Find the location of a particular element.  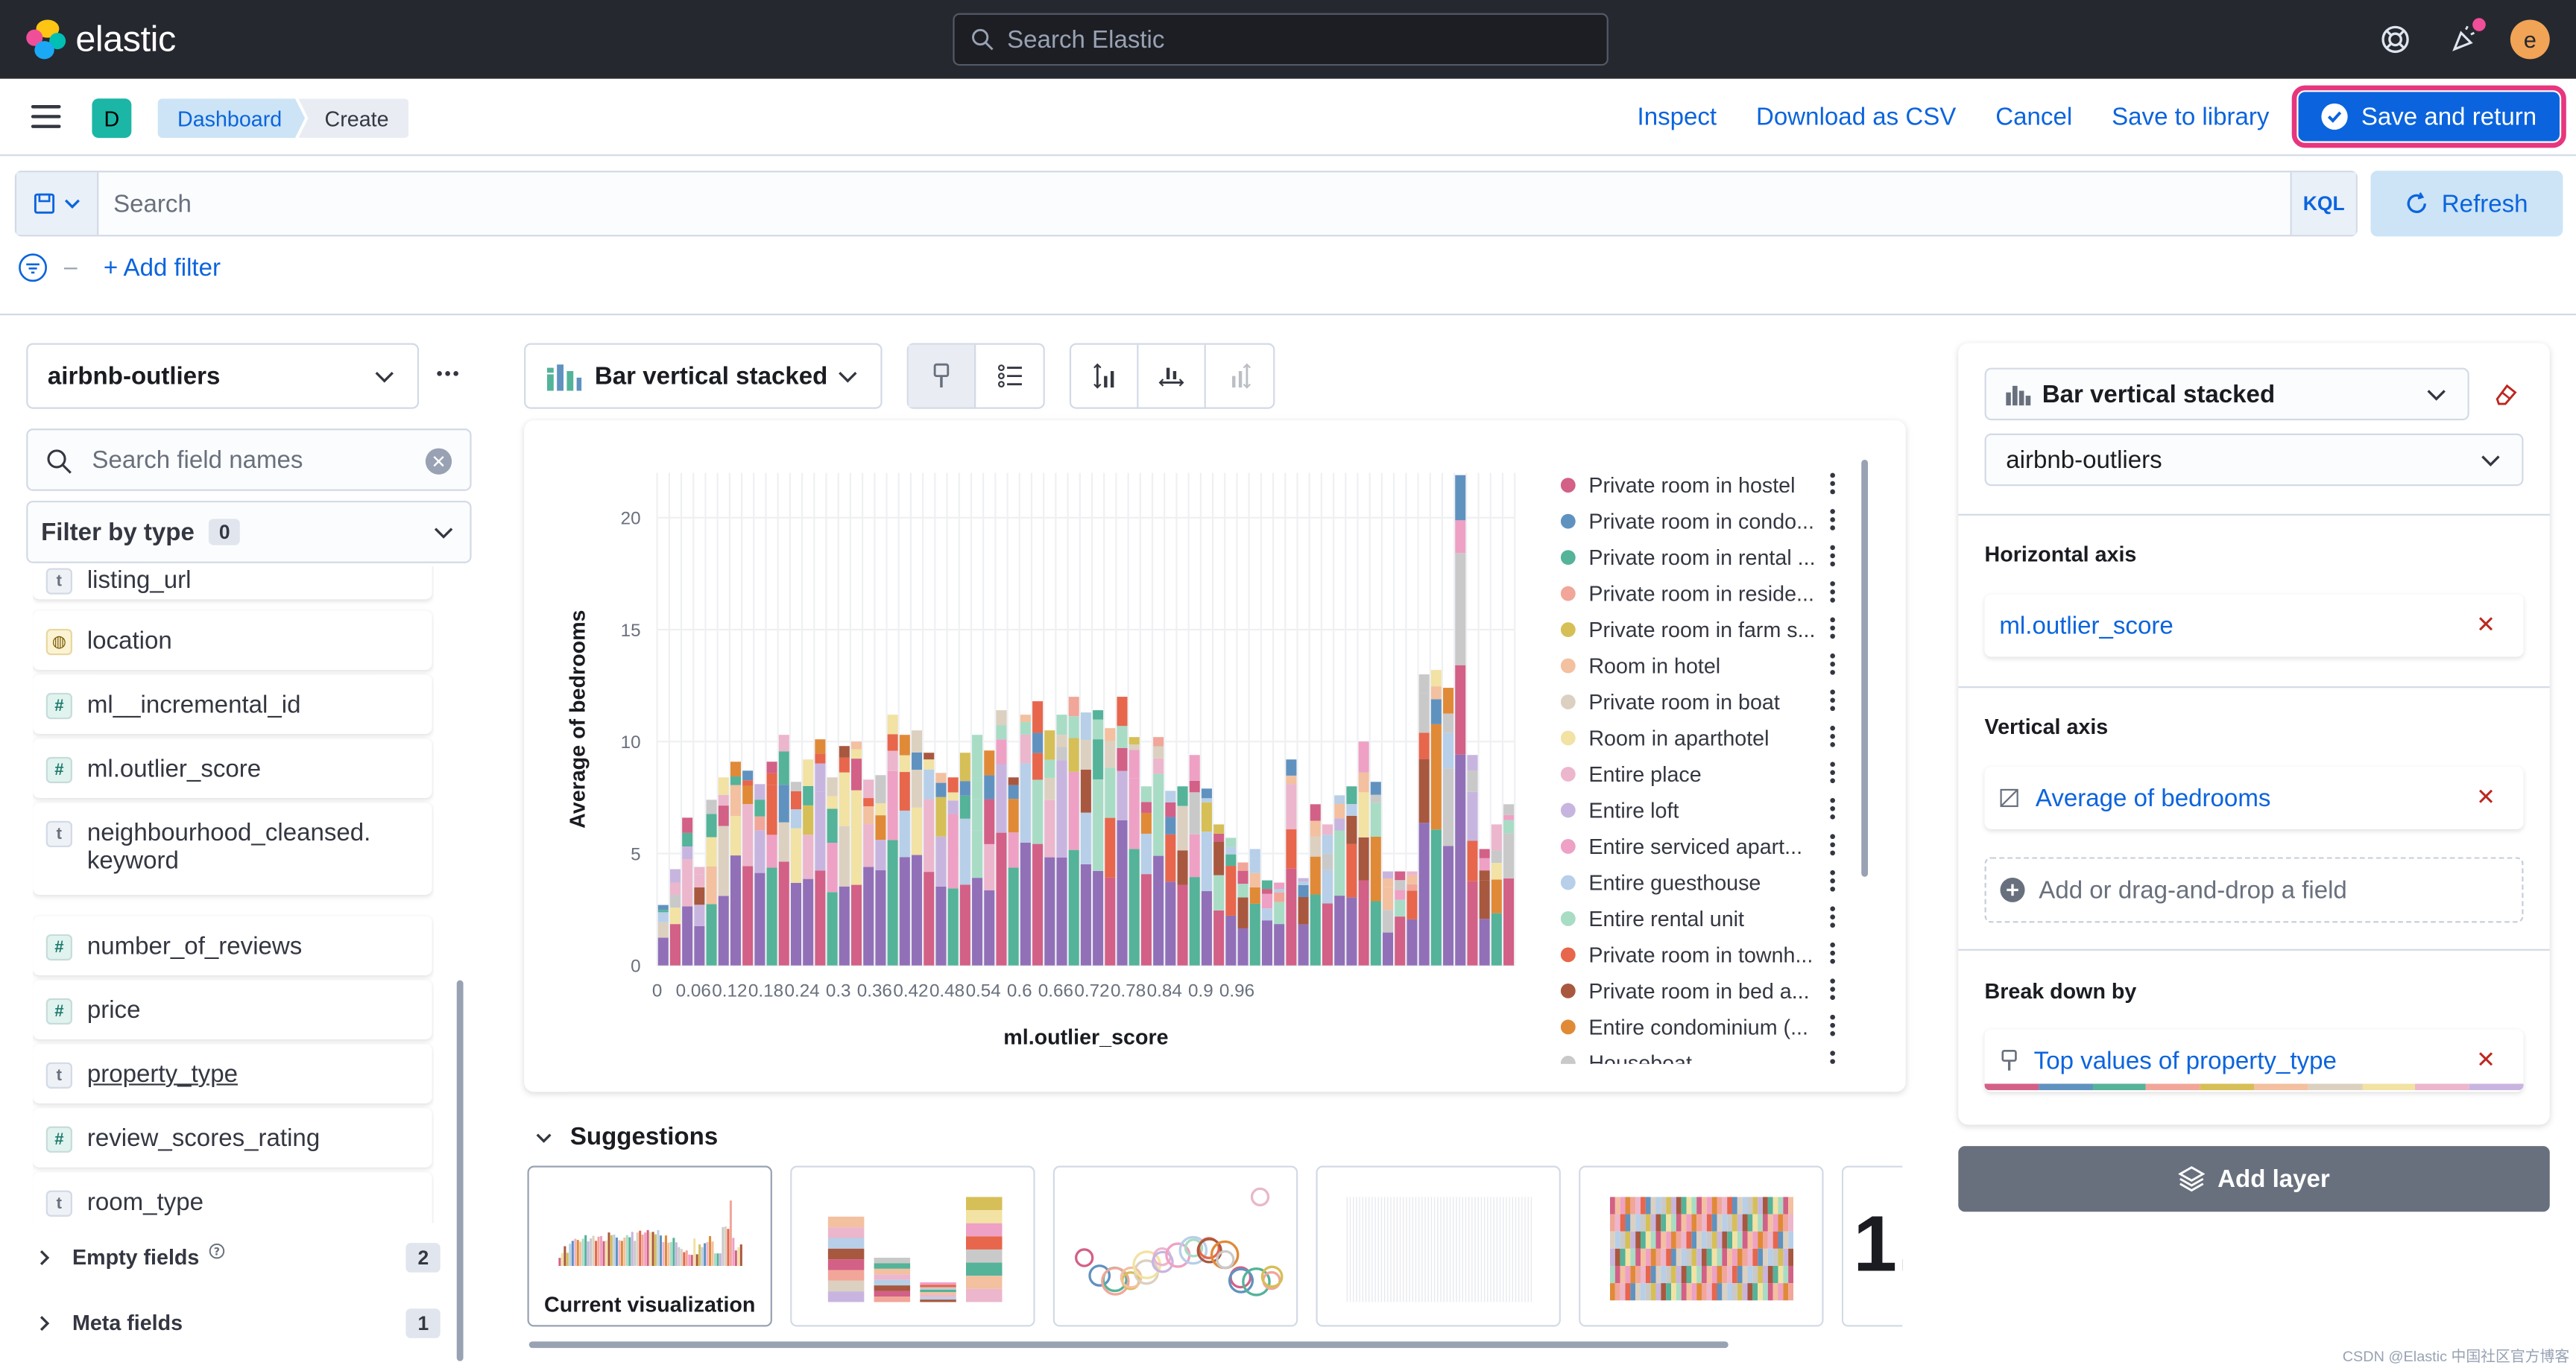

empty-fields-accordion: Empty fields ? 2 is located at coordinates (238, 1257).